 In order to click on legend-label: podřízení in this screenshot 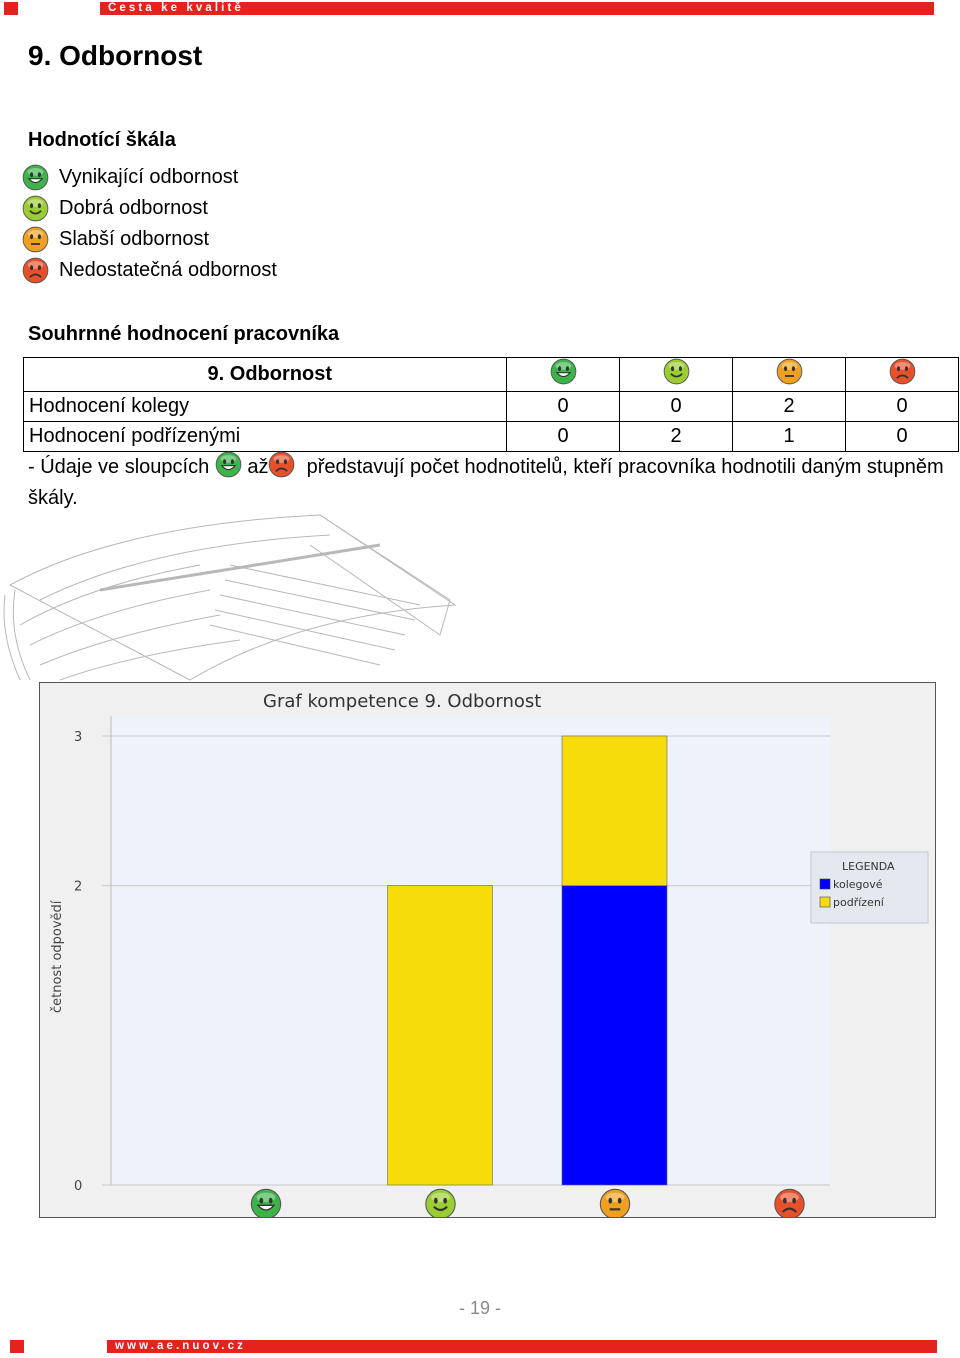, I will do `click(859, 902)`.